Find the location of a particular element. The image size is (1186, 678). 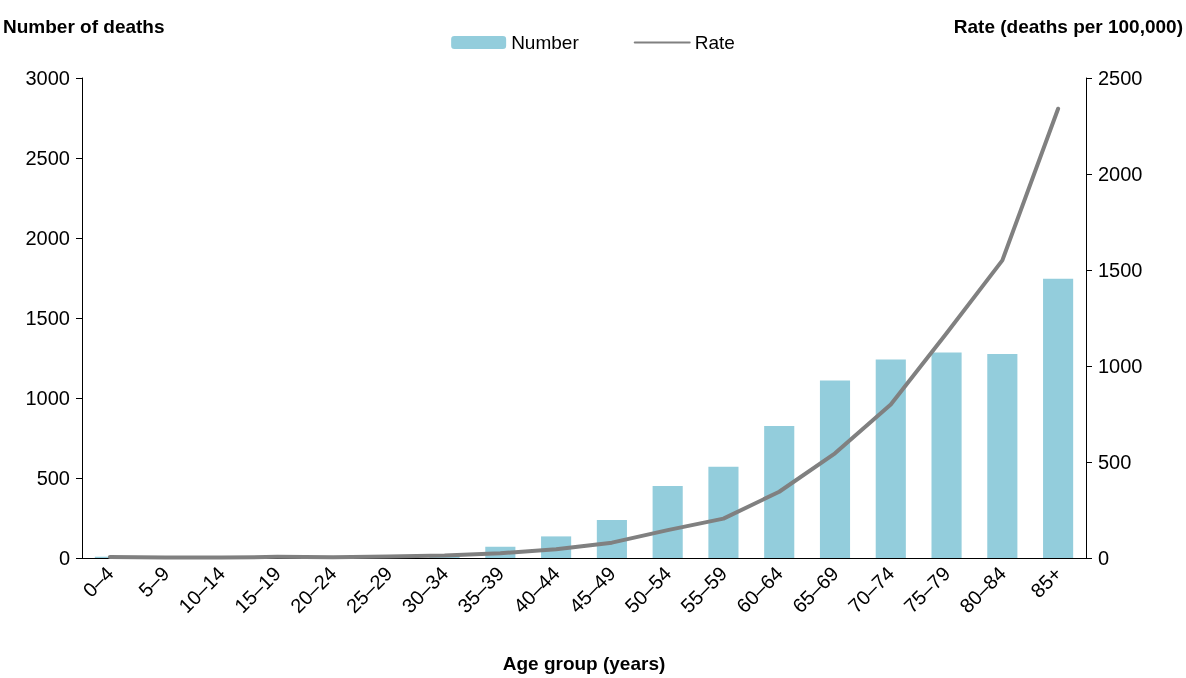

y2-axis-title: Rate (deaths per 100,000) is located at coordinates (1068, 26).